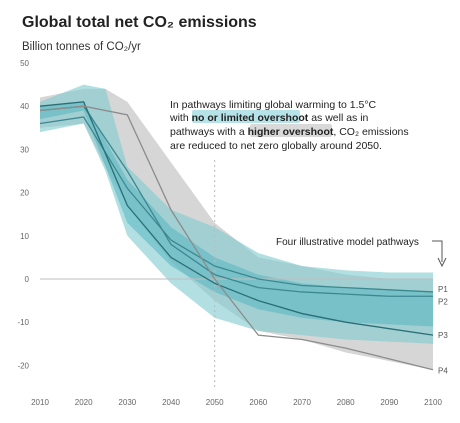 The image size is (460, 423). I want to click on highlight-higher-overshoot, so click(291, 130).